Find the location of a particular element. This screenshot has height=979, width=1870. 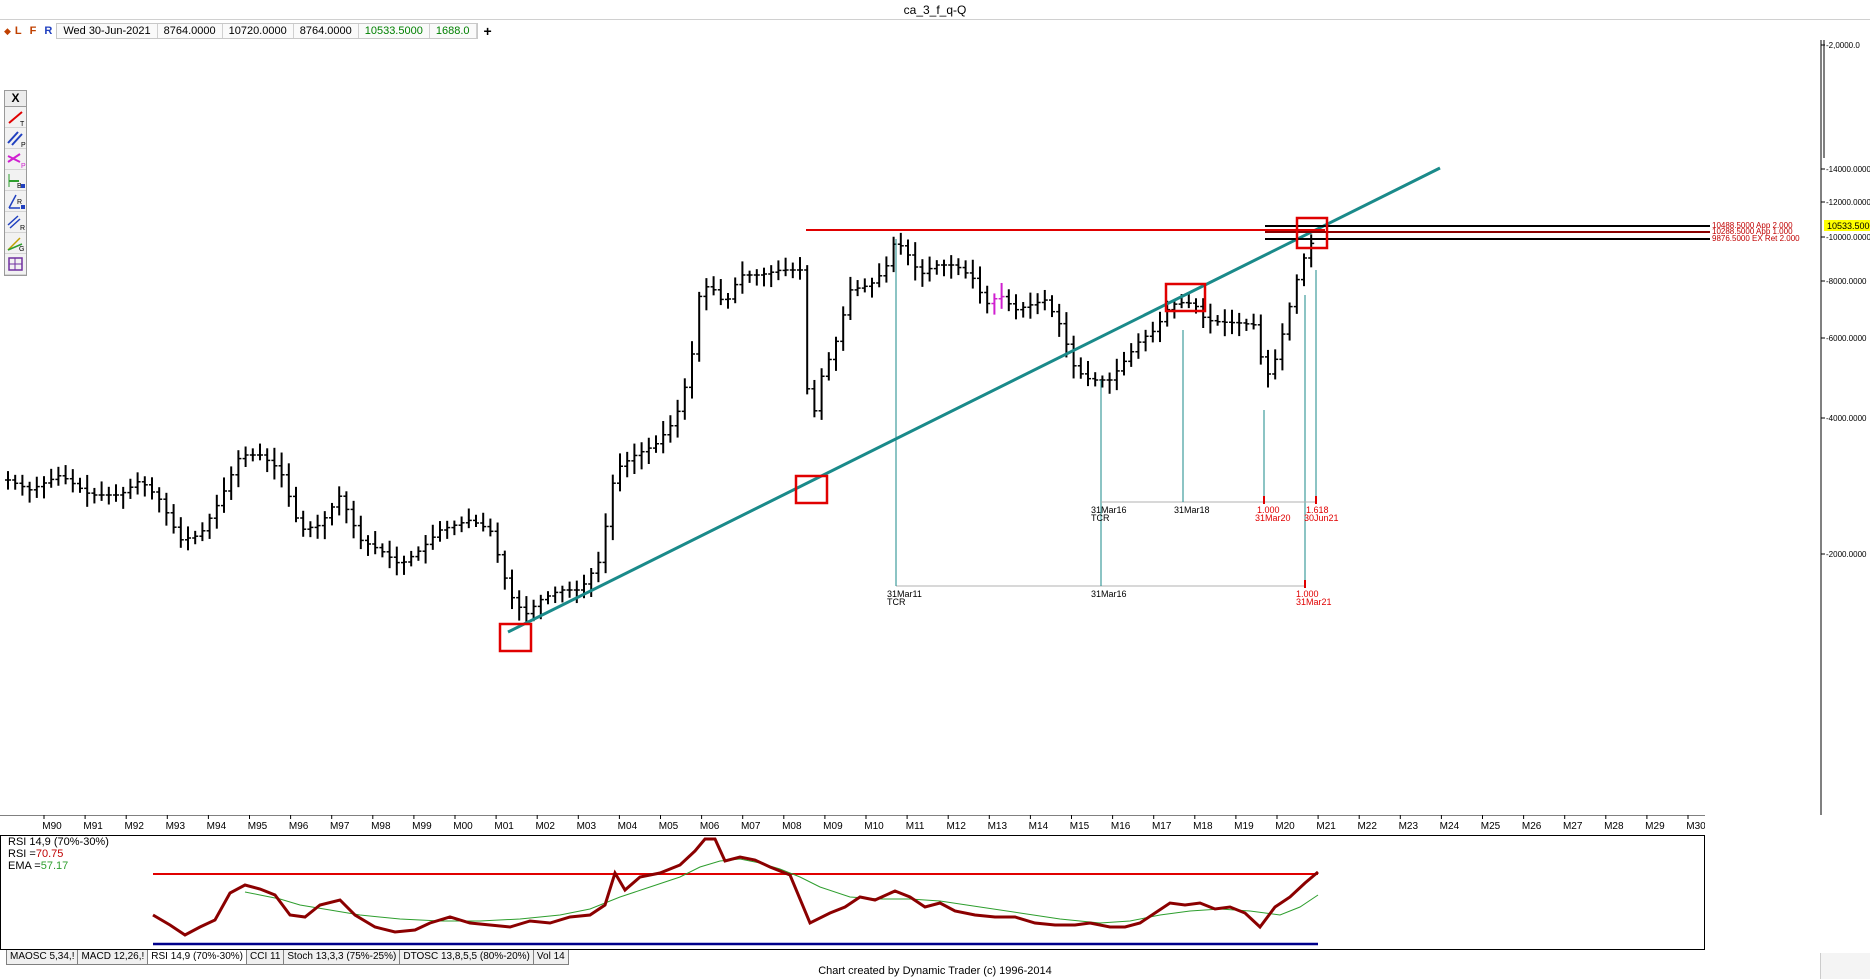

drawing-toolbar: X T P P B R R G is located at coordinates (15, 183).